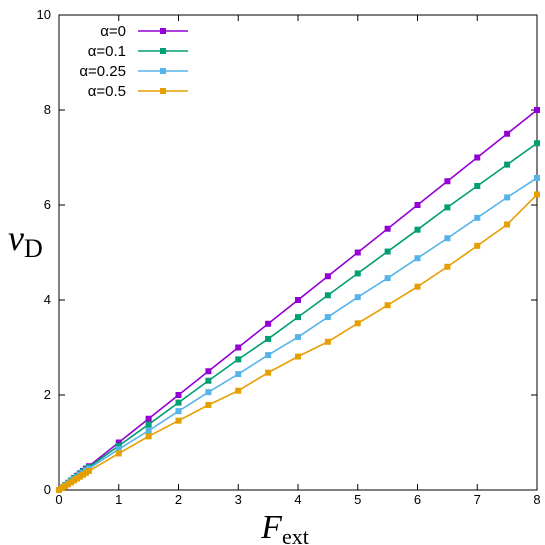  I want to click on y-tick-label: 4, so click(47, 299).